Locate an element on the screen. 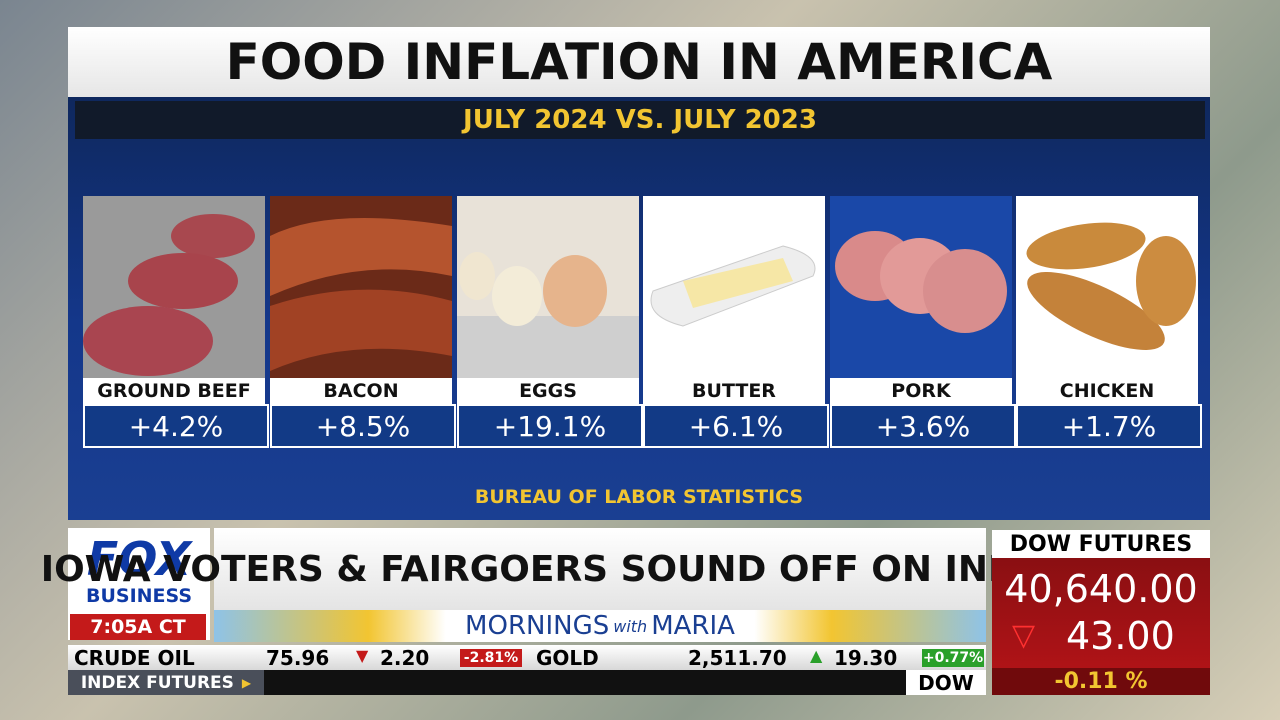 The width and height of the screenshot is (1280, 720). show-bar: MORNINGS with MARIA is located at coordinates (600, 626).